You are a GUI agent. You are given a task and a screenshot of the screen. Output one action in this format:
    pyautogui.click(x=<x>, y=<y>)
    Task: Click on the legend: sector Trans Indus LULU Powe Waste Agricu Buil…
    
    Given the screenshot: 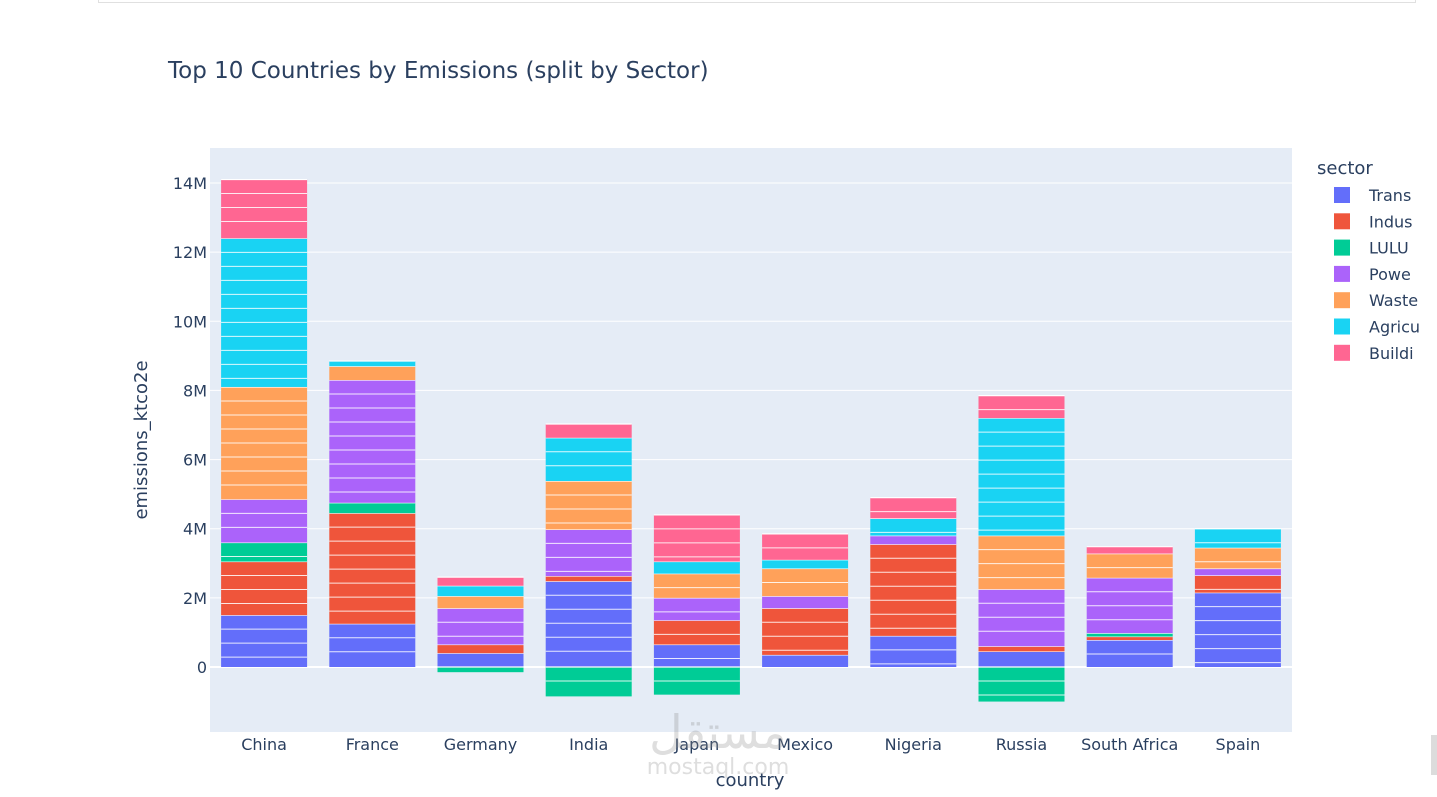 What is the action you would take?
    pyautogui.click(x=1368, y=260)
    